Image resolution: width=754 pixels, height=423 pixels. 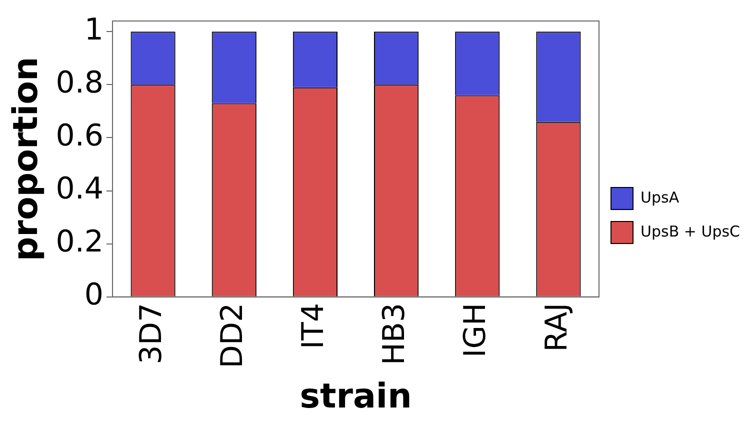 What do you see at coordinates (80, 82) in the screenshot?
I see `y-tick-label: 0.8` at bounding box center [80, 82].